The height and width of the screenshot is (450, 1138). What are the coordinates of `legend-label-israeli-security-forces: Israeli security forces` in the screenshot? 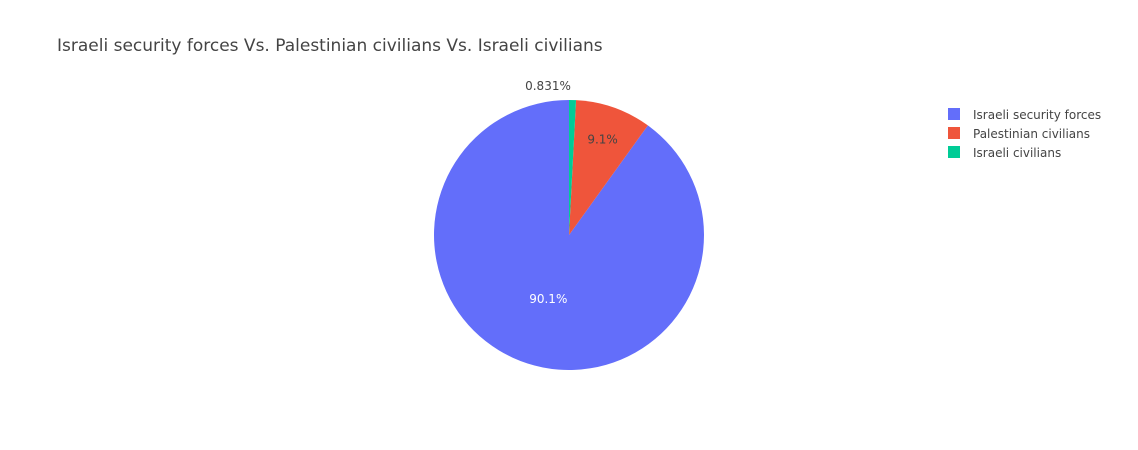 It's located at (1037, 115).